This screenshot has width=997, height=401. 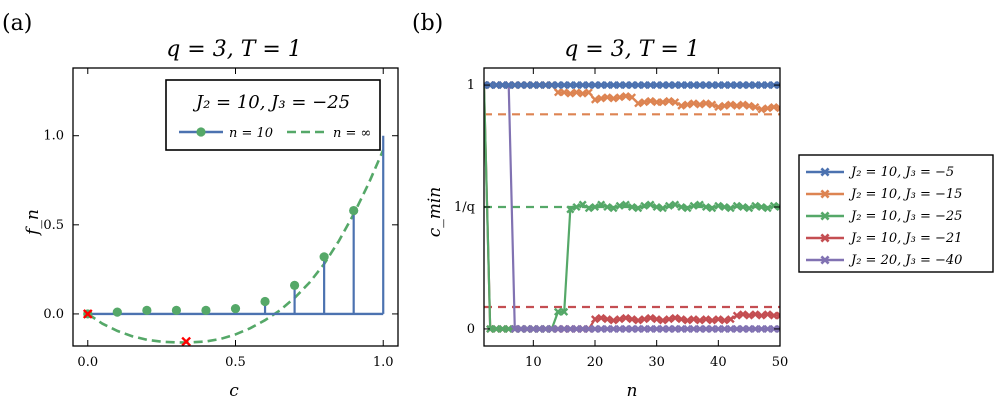 I want to click on panel-a-xlabel: c, so click(x=234, y=391).